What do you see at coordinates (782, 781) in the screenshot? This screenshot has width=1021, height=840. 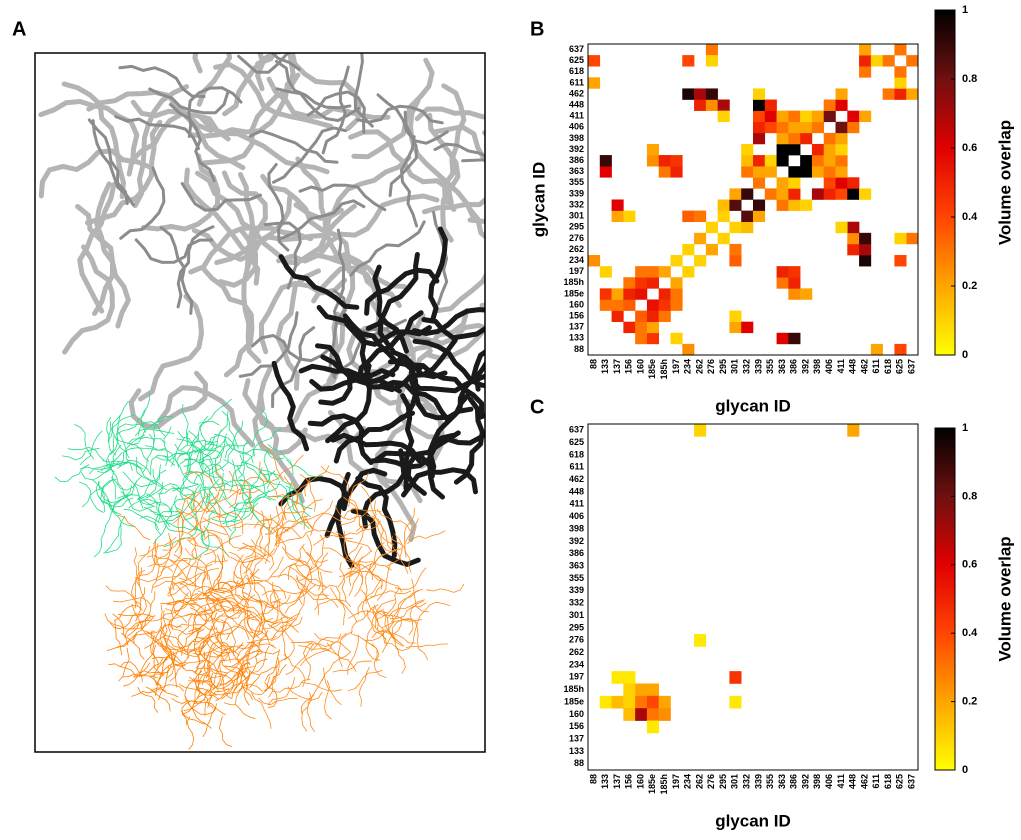 I see `x-tick-label: 363` at bounding box center [782, 781].